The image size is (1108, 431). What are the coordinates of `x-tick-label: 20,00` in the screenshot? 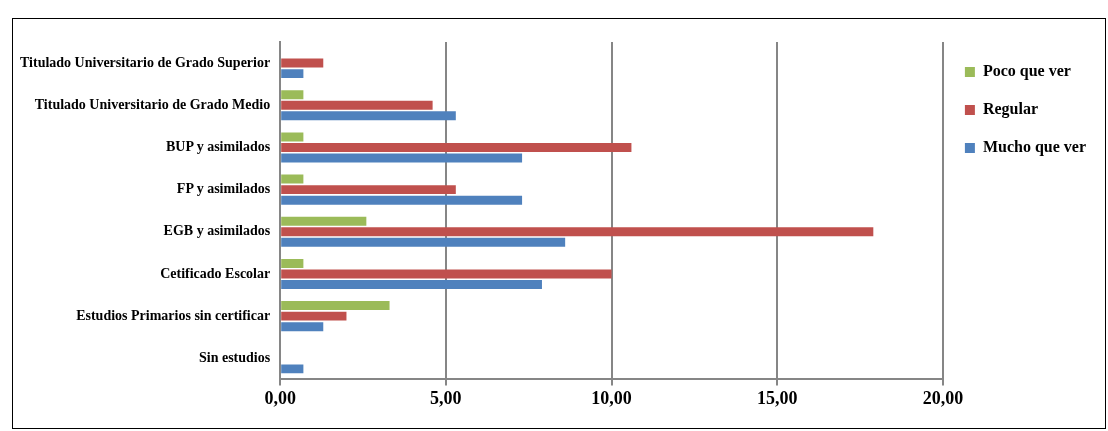 It's located at (943, 397).